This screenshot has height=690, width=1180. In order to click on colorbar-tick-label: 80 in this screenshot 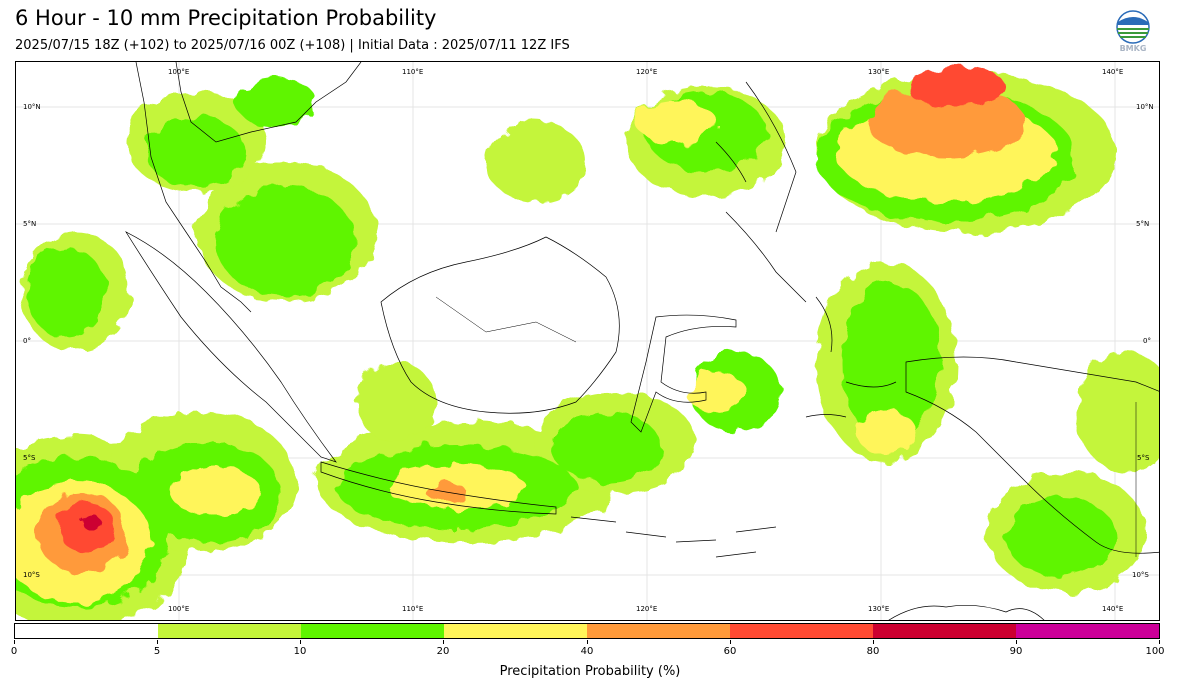, I will do `click(873, 651)`.